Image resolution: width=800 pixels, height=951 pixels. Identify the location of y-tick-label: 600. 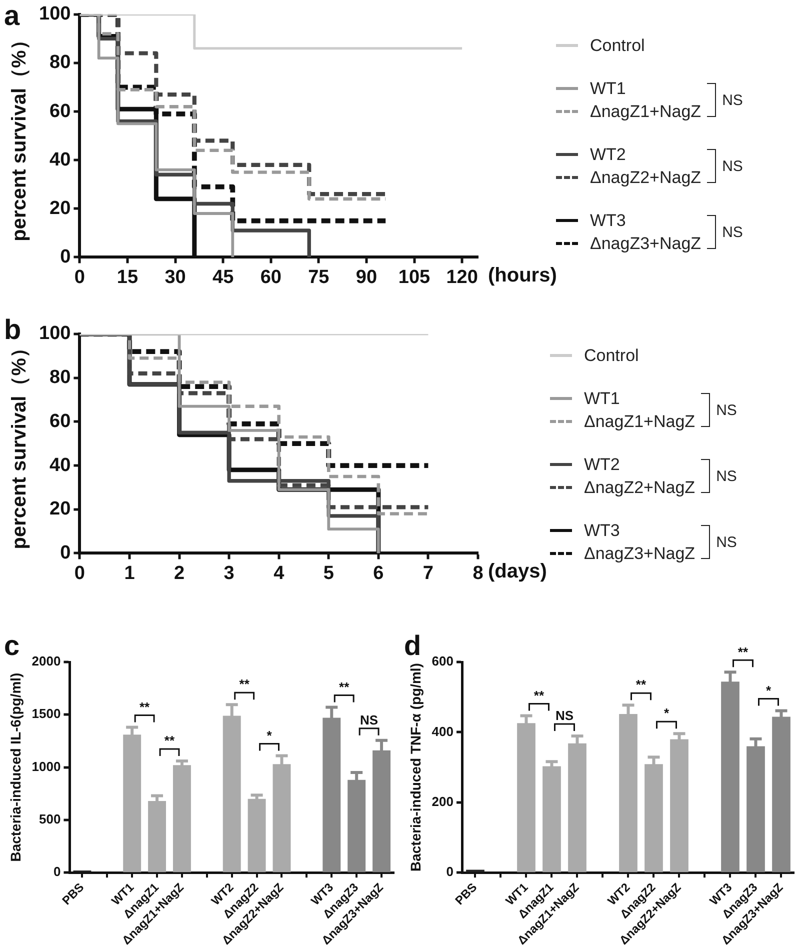
(443, 661).